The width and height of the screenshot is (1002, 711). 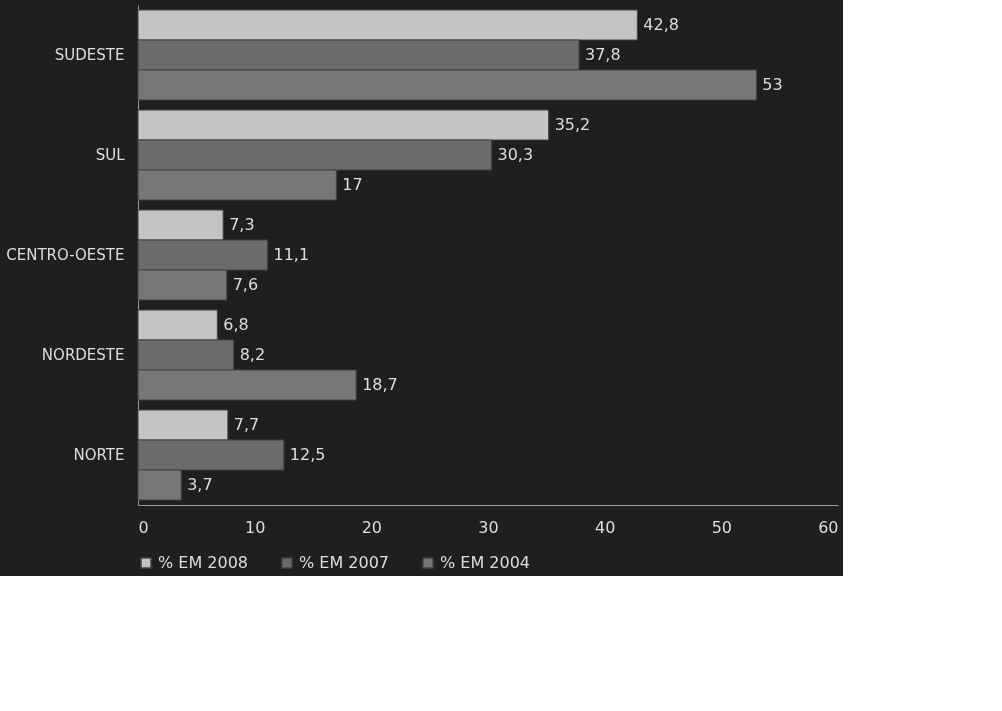 What do you see at coordinates (99, 455) in the screenshot?
I see `y-tick-label: NORTE` at bounding box center [99, 455].